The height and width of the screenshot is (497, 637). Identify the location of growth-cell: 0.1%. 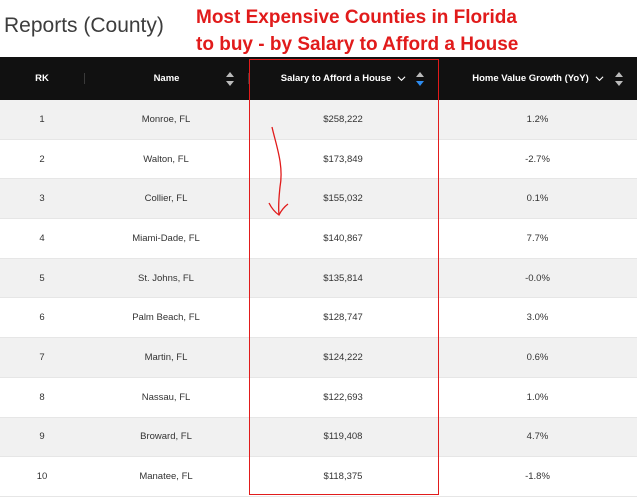
(537, 199).